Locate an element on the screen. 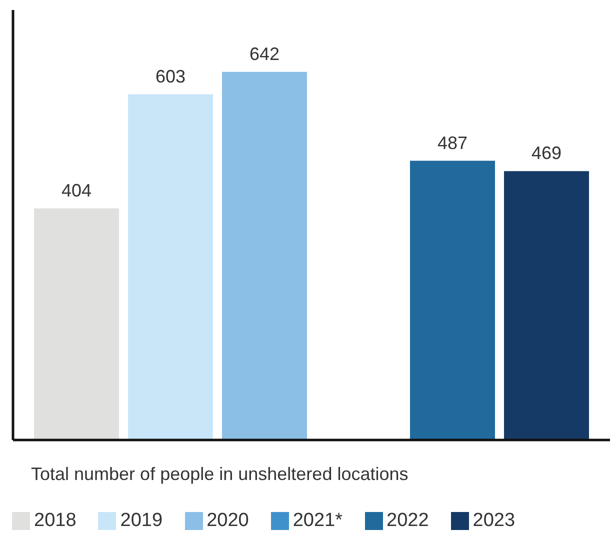  legend-label: 2018 is located at coordinates (55, 520).